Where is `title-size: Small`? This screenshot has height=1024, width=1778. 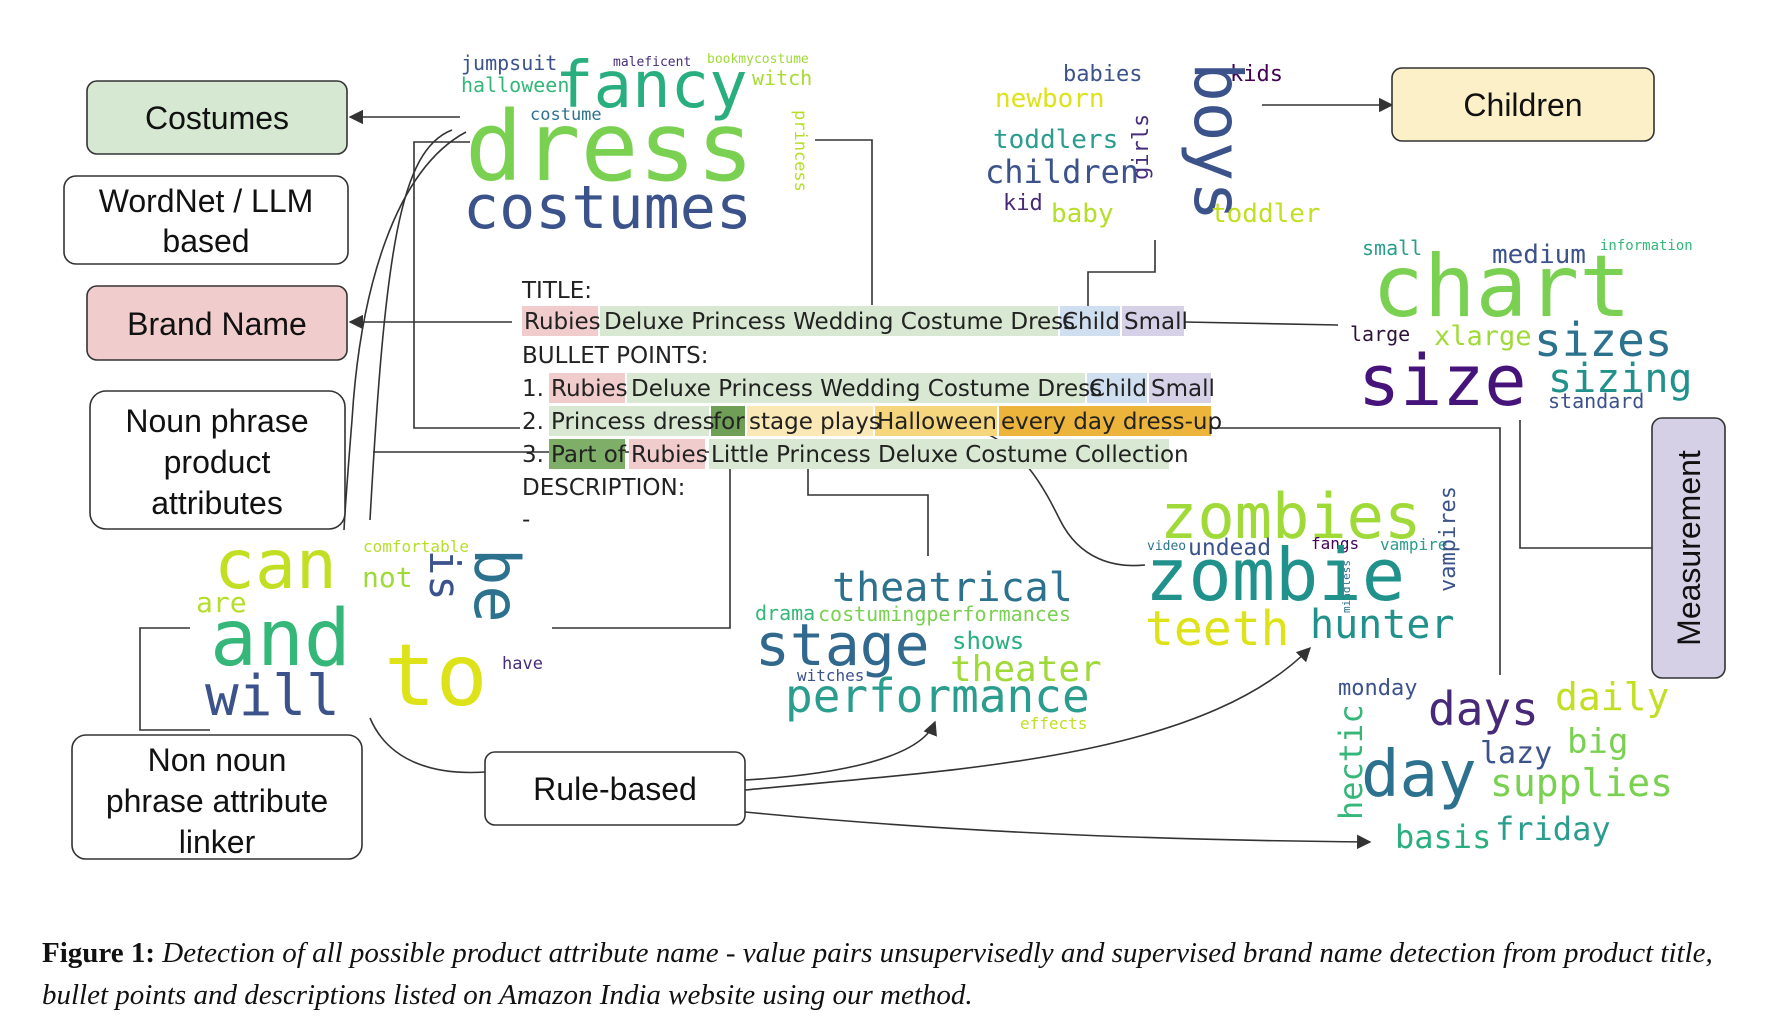 title-size: Small is located at coordinates (1156, 322).